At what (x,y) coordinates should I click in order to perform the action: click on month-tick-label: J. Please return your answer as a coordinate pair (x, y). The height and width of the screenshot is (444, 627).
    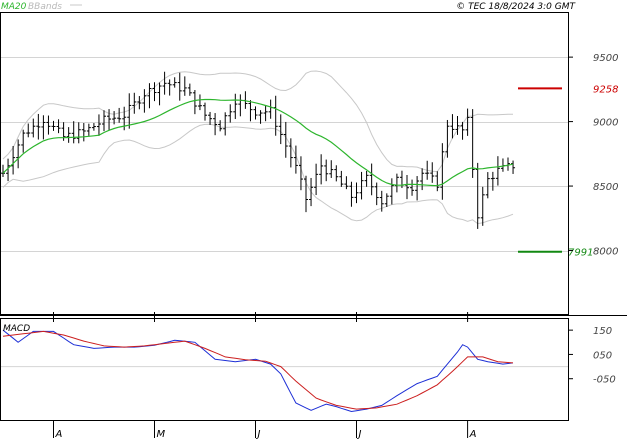
    Looking at the image, I should click on (258, 434).